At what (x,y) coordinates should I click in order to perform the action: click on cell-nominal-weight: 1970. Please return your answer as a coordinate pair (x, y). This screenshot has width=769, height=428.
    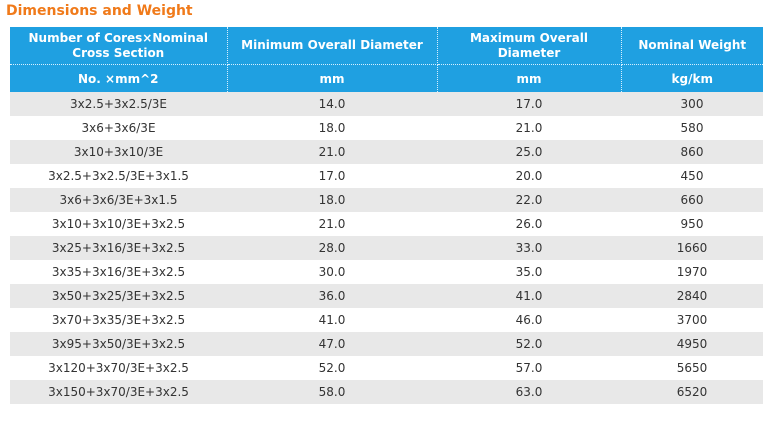
    Looking at the image, I should click on (692, 272).